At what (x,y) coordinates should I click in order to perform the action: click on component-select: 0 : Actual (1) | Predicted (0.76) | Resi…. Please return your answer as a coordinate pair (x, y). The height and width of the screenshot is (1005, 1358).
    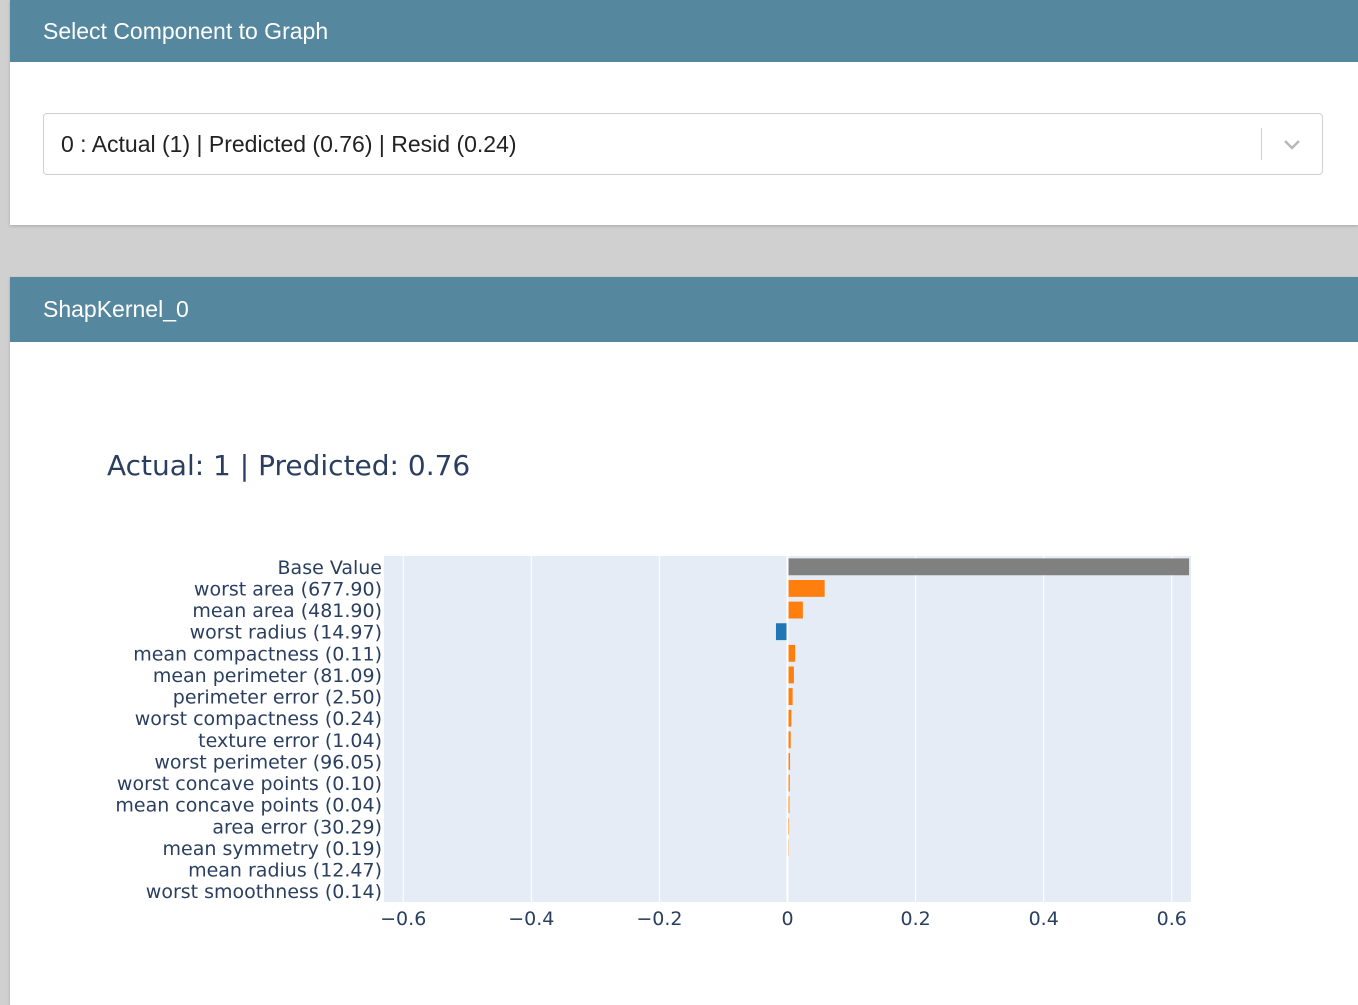
    Looking at the image, I should click on (683, 144).